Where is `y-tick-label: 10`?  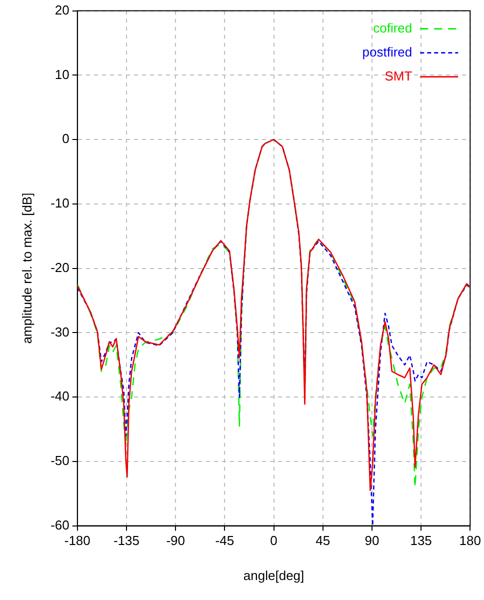
y-tick-label: 10 is located at coordinates (62, 74).